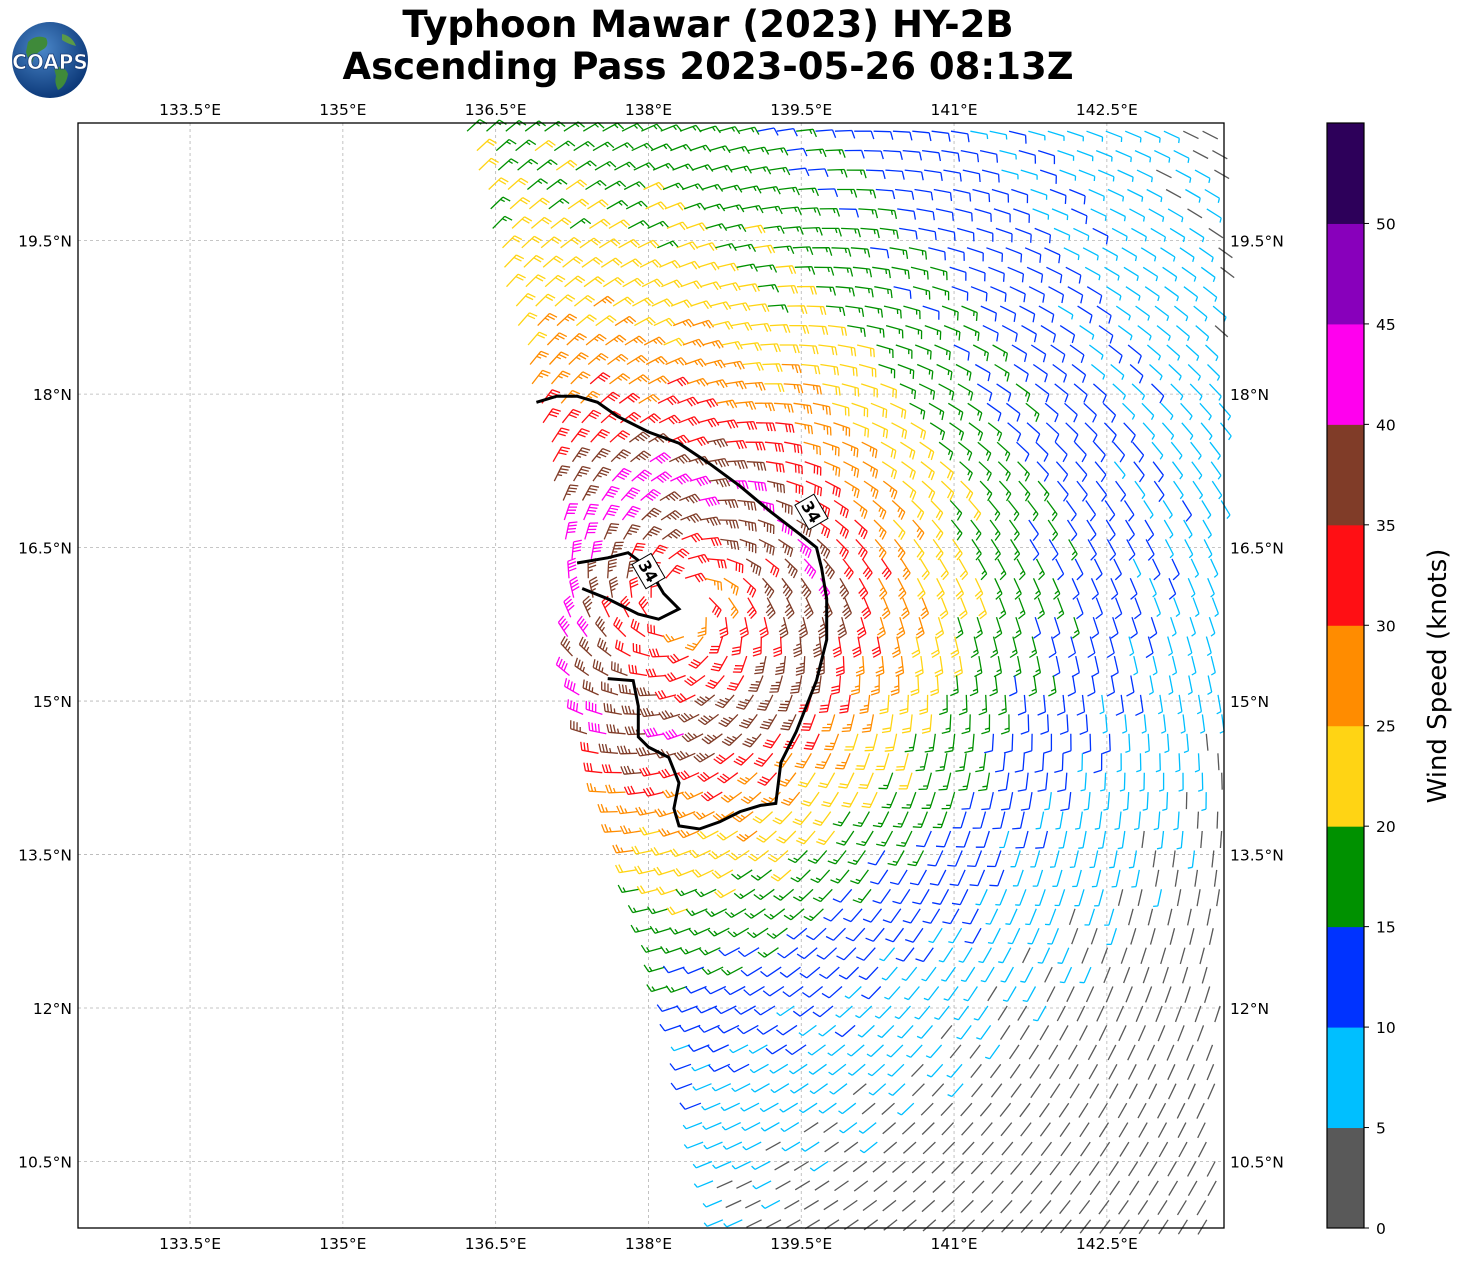 Image resolution: width=1464 pixels, height=1264 pixels. Describe the element at coordinates (1257, 856) in the screenshot. I see `lat-tick-label: 13.5°N` at that location.